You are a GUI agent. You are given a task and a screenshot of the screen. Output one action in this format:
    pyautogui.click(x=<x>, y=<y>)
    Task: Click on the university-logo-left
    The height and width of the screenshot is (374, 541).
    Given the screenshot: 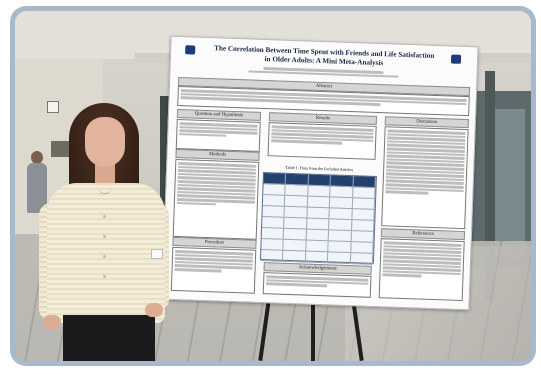 What is the action you would take?
    pyautogui.click(x=190, y=53)
    